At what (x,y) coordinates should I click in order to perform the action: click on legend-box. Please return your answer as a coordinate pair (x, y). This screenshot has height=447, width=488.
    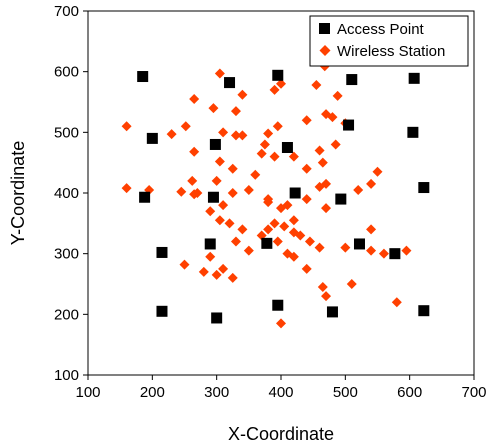
    Looking at the image, I should click on (389, 41).